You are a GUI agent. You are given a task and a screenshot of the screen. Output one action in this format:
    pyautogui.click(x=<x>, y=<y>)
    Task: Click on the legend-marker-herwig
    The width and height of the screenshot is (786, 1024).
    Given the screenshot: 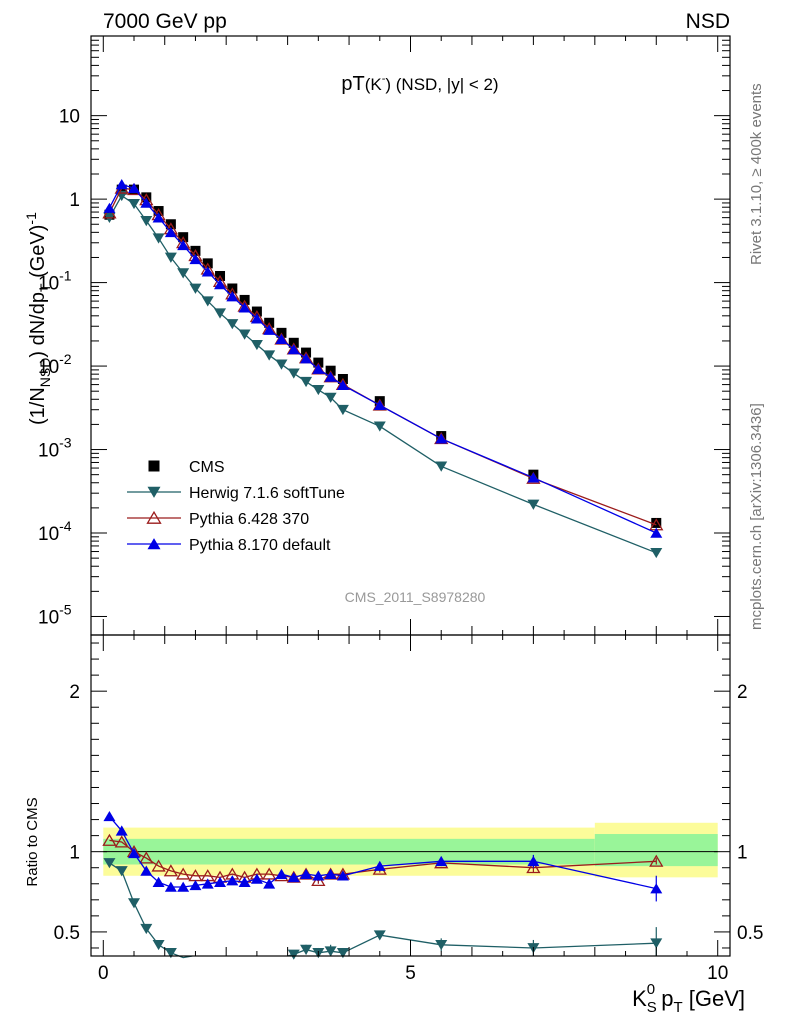 What is the action you would take?
    pyautogui.click(x=154, y=492)
    